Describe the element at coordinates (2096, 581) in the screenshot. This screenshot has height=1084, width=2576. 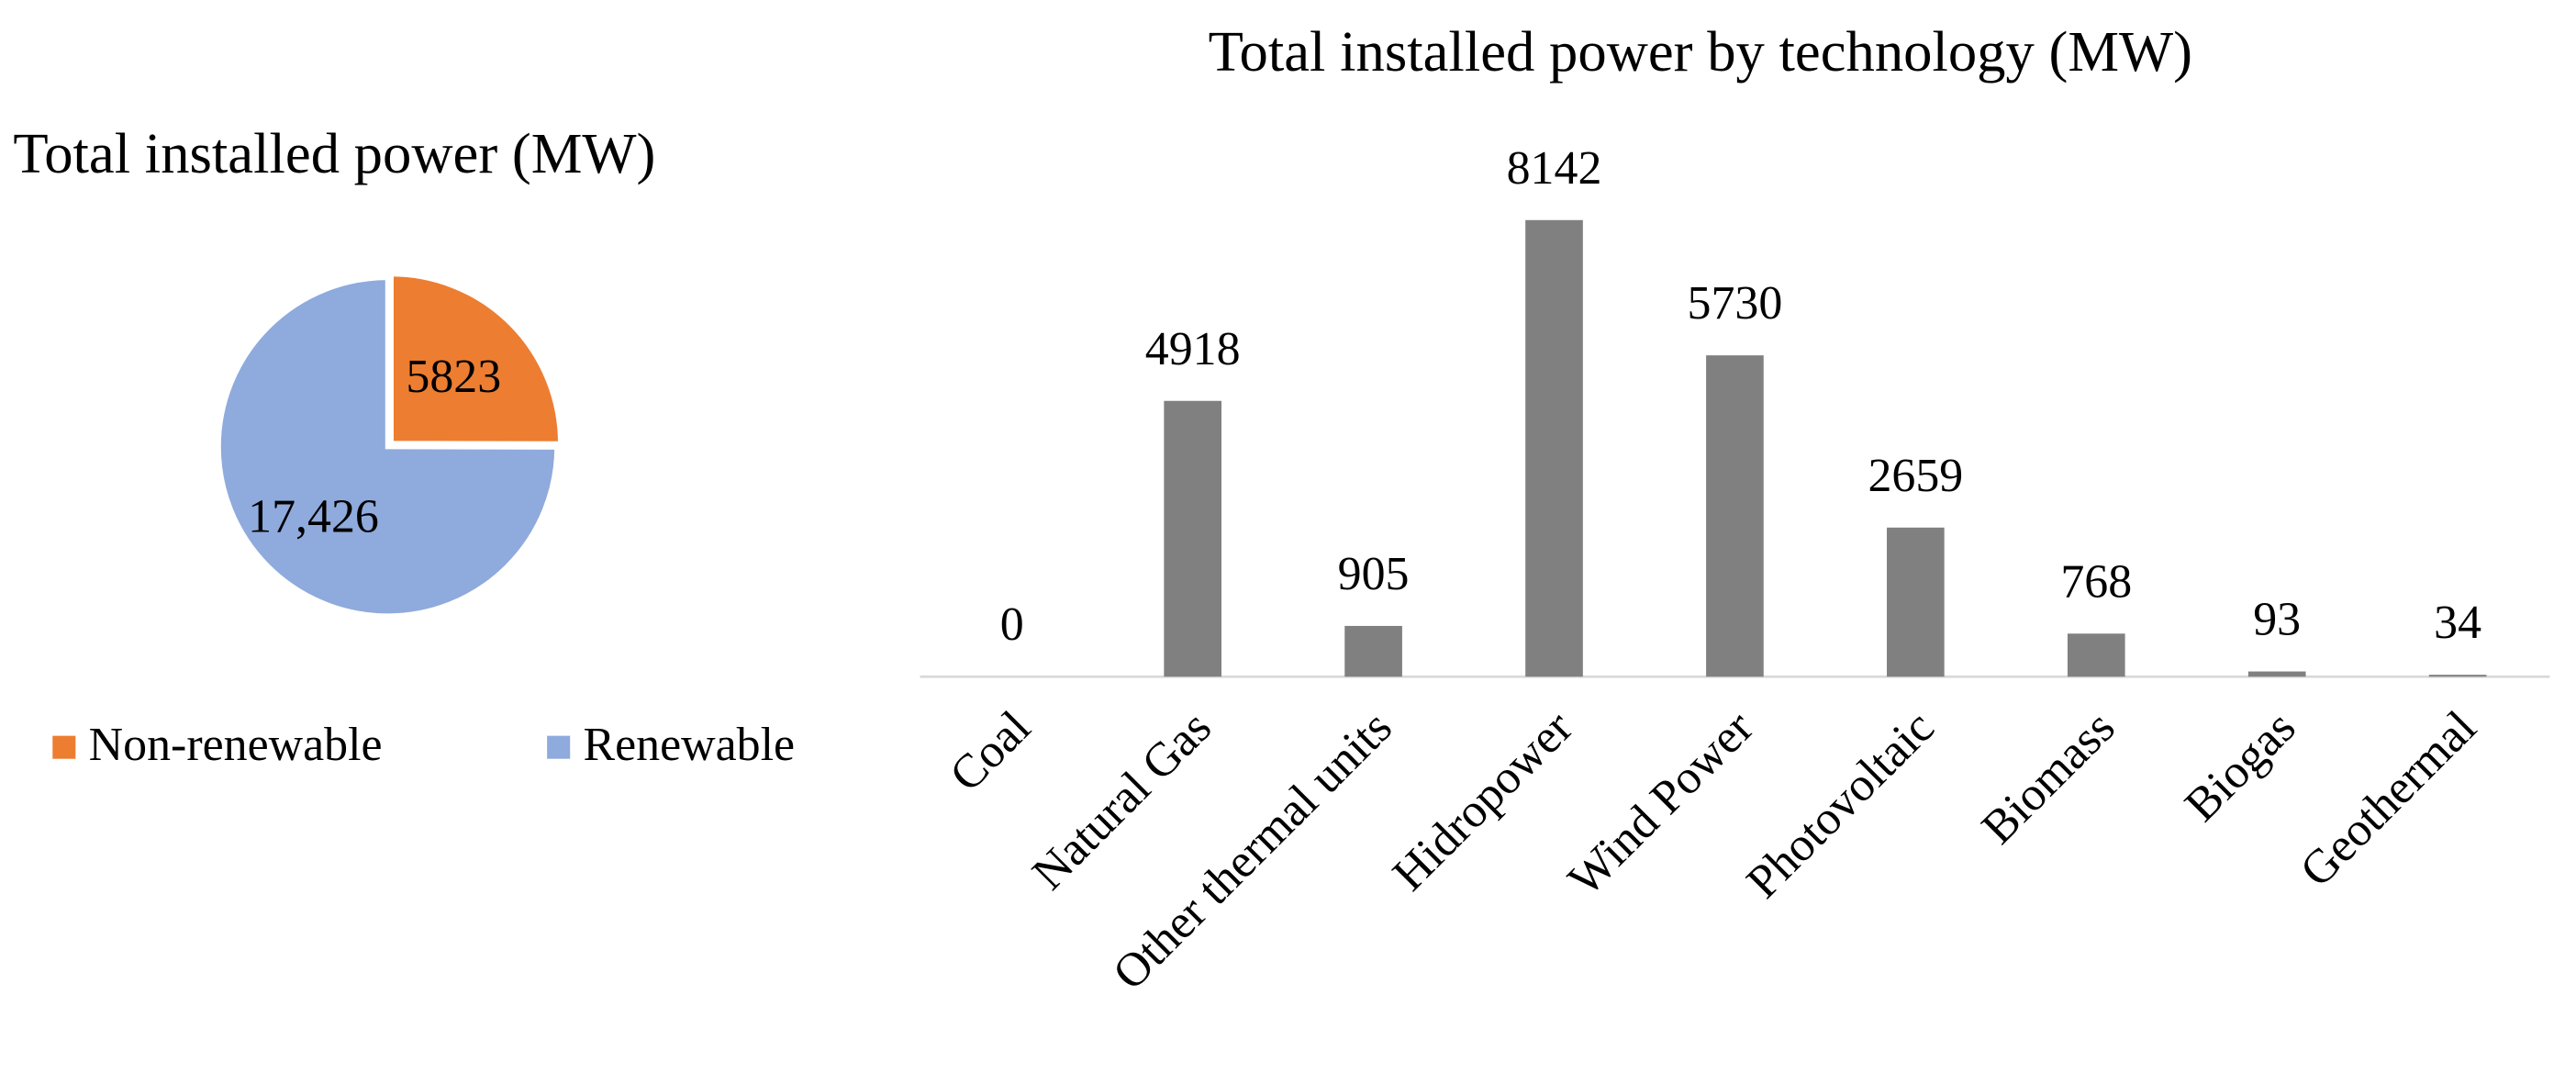
I see `data-label: 768` at that location.